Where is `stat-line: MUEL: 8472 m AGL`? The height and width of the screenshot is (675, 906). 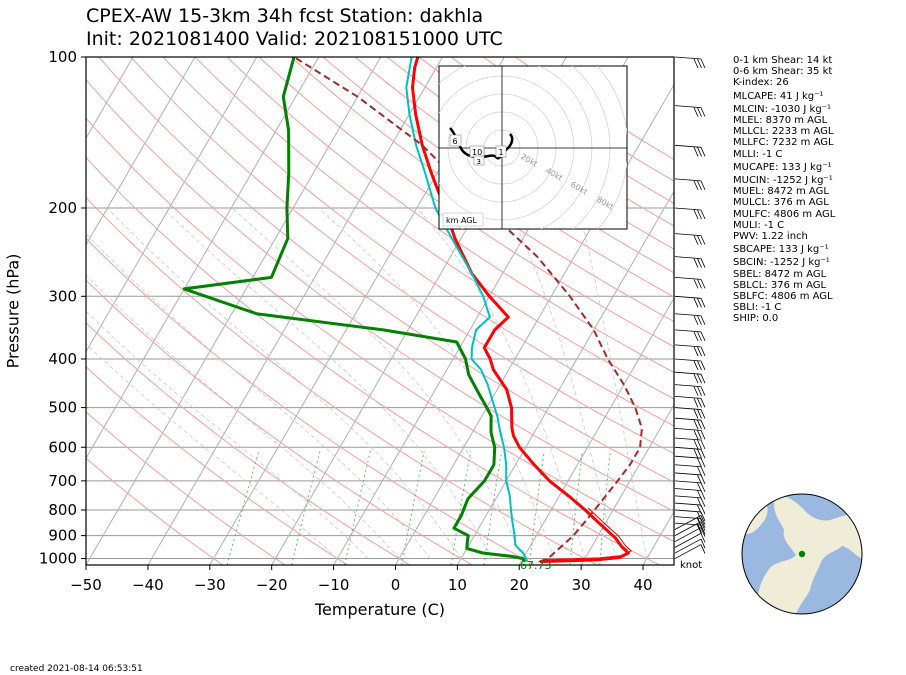 stat-line: MUEL: 8472 m AGL is located at coordinates (781, 192).